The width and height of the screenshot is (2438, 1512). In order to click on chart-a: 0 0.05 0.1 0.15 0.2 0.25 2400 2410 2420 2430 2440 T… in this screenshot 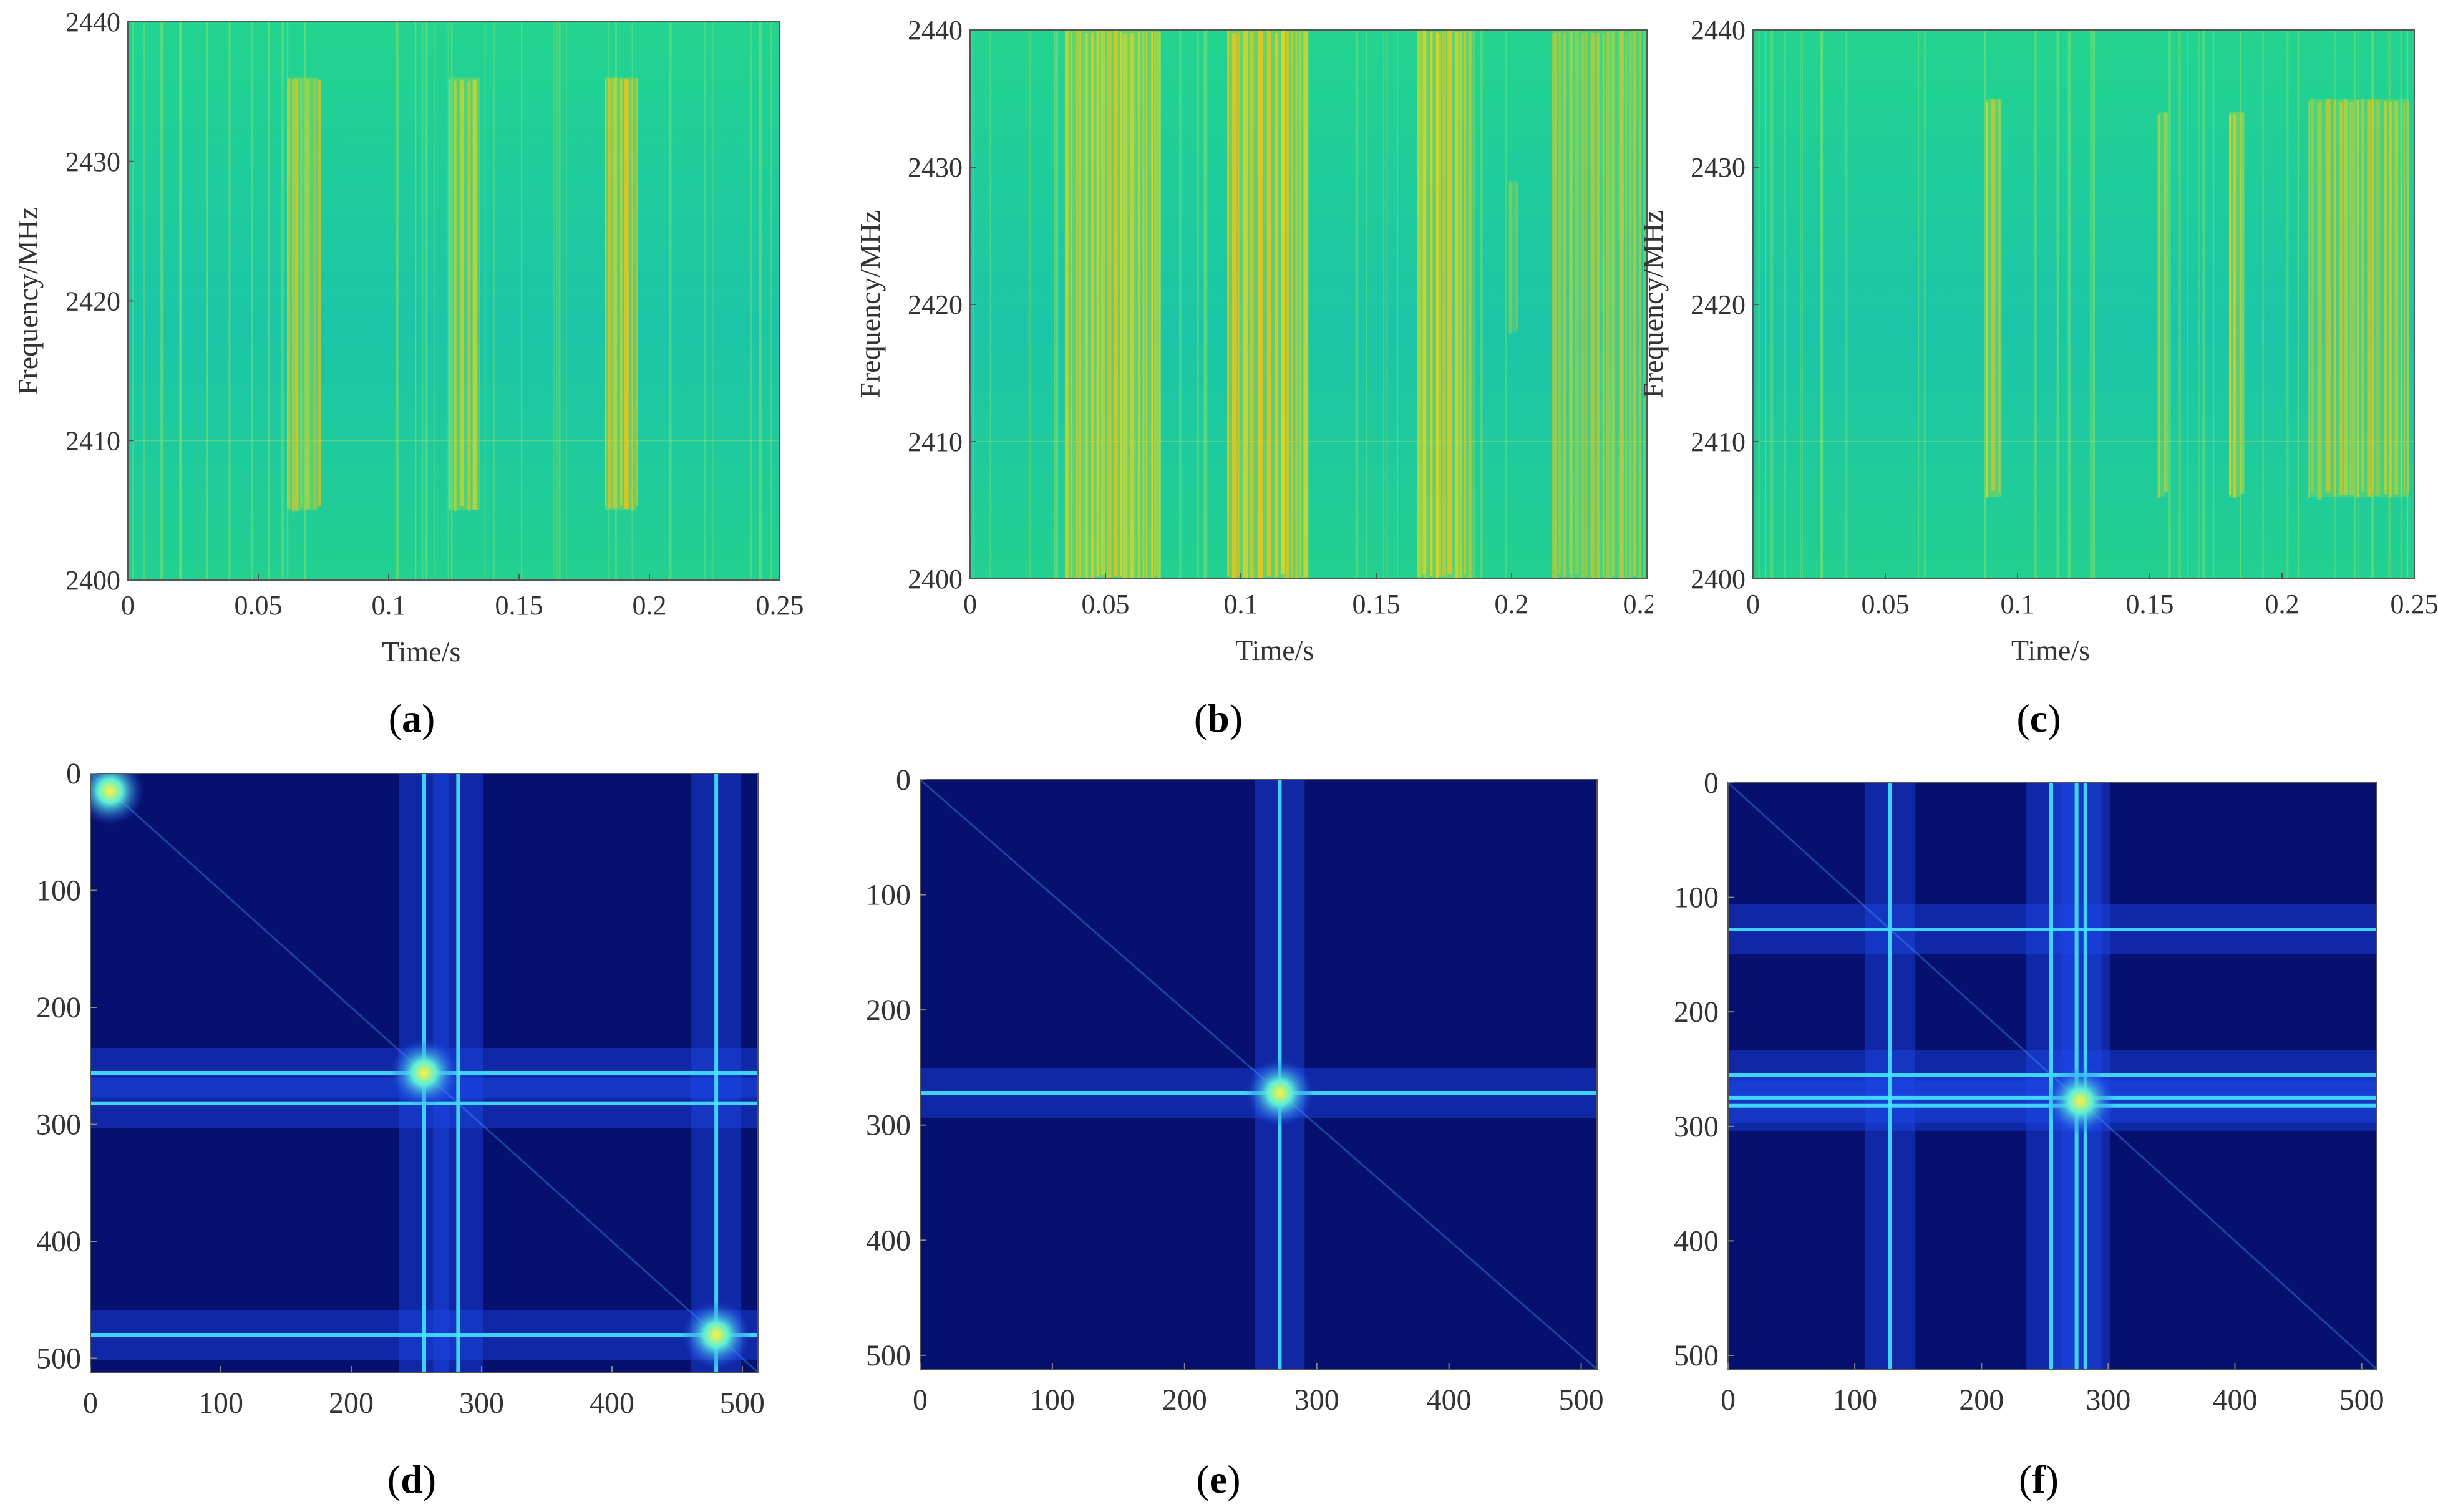, I will do `click(408, 337)`.